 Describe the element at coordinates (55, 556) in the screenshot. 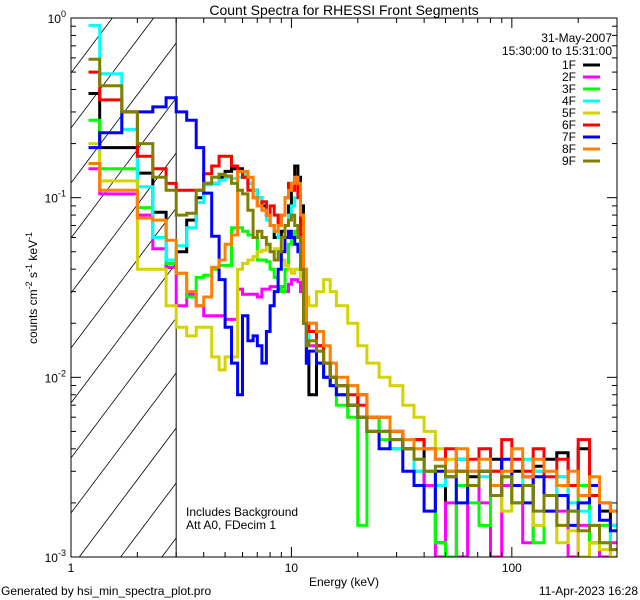

I see `y-tick-label: 10⁻³` at that location.